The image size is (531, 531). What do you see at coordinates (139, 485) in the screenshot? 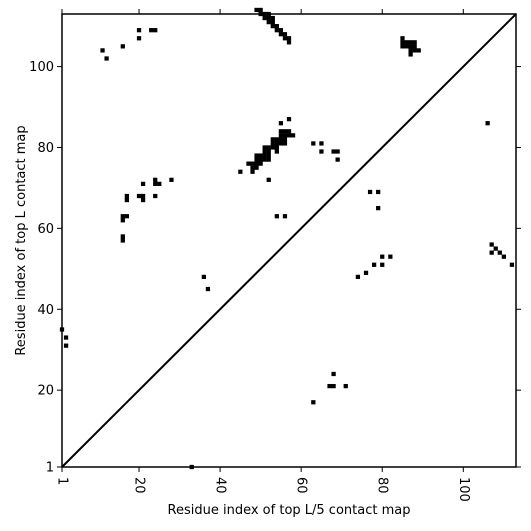
I see `x-tick-label: 20` at bounding box center [139, 485].